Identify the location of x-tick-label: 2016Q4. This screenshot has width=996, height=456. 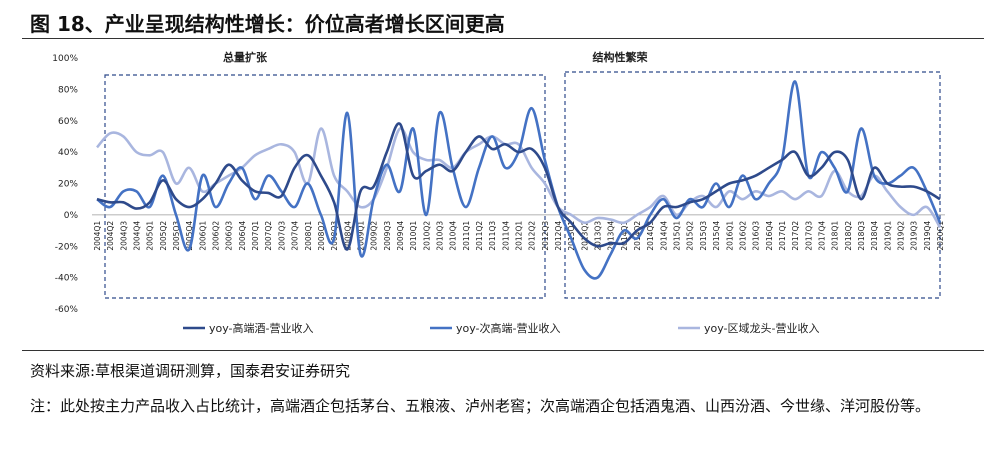
(769, 236).